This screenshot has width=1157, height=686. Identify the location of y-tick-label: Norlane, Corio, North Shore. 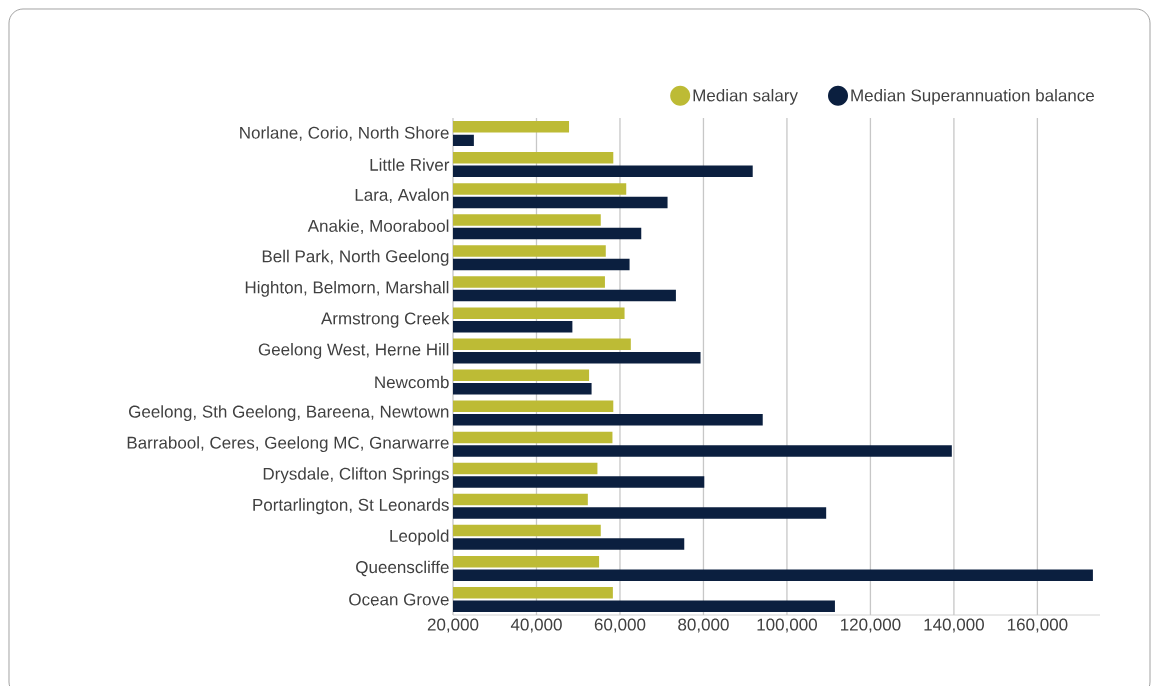
(344, 133).